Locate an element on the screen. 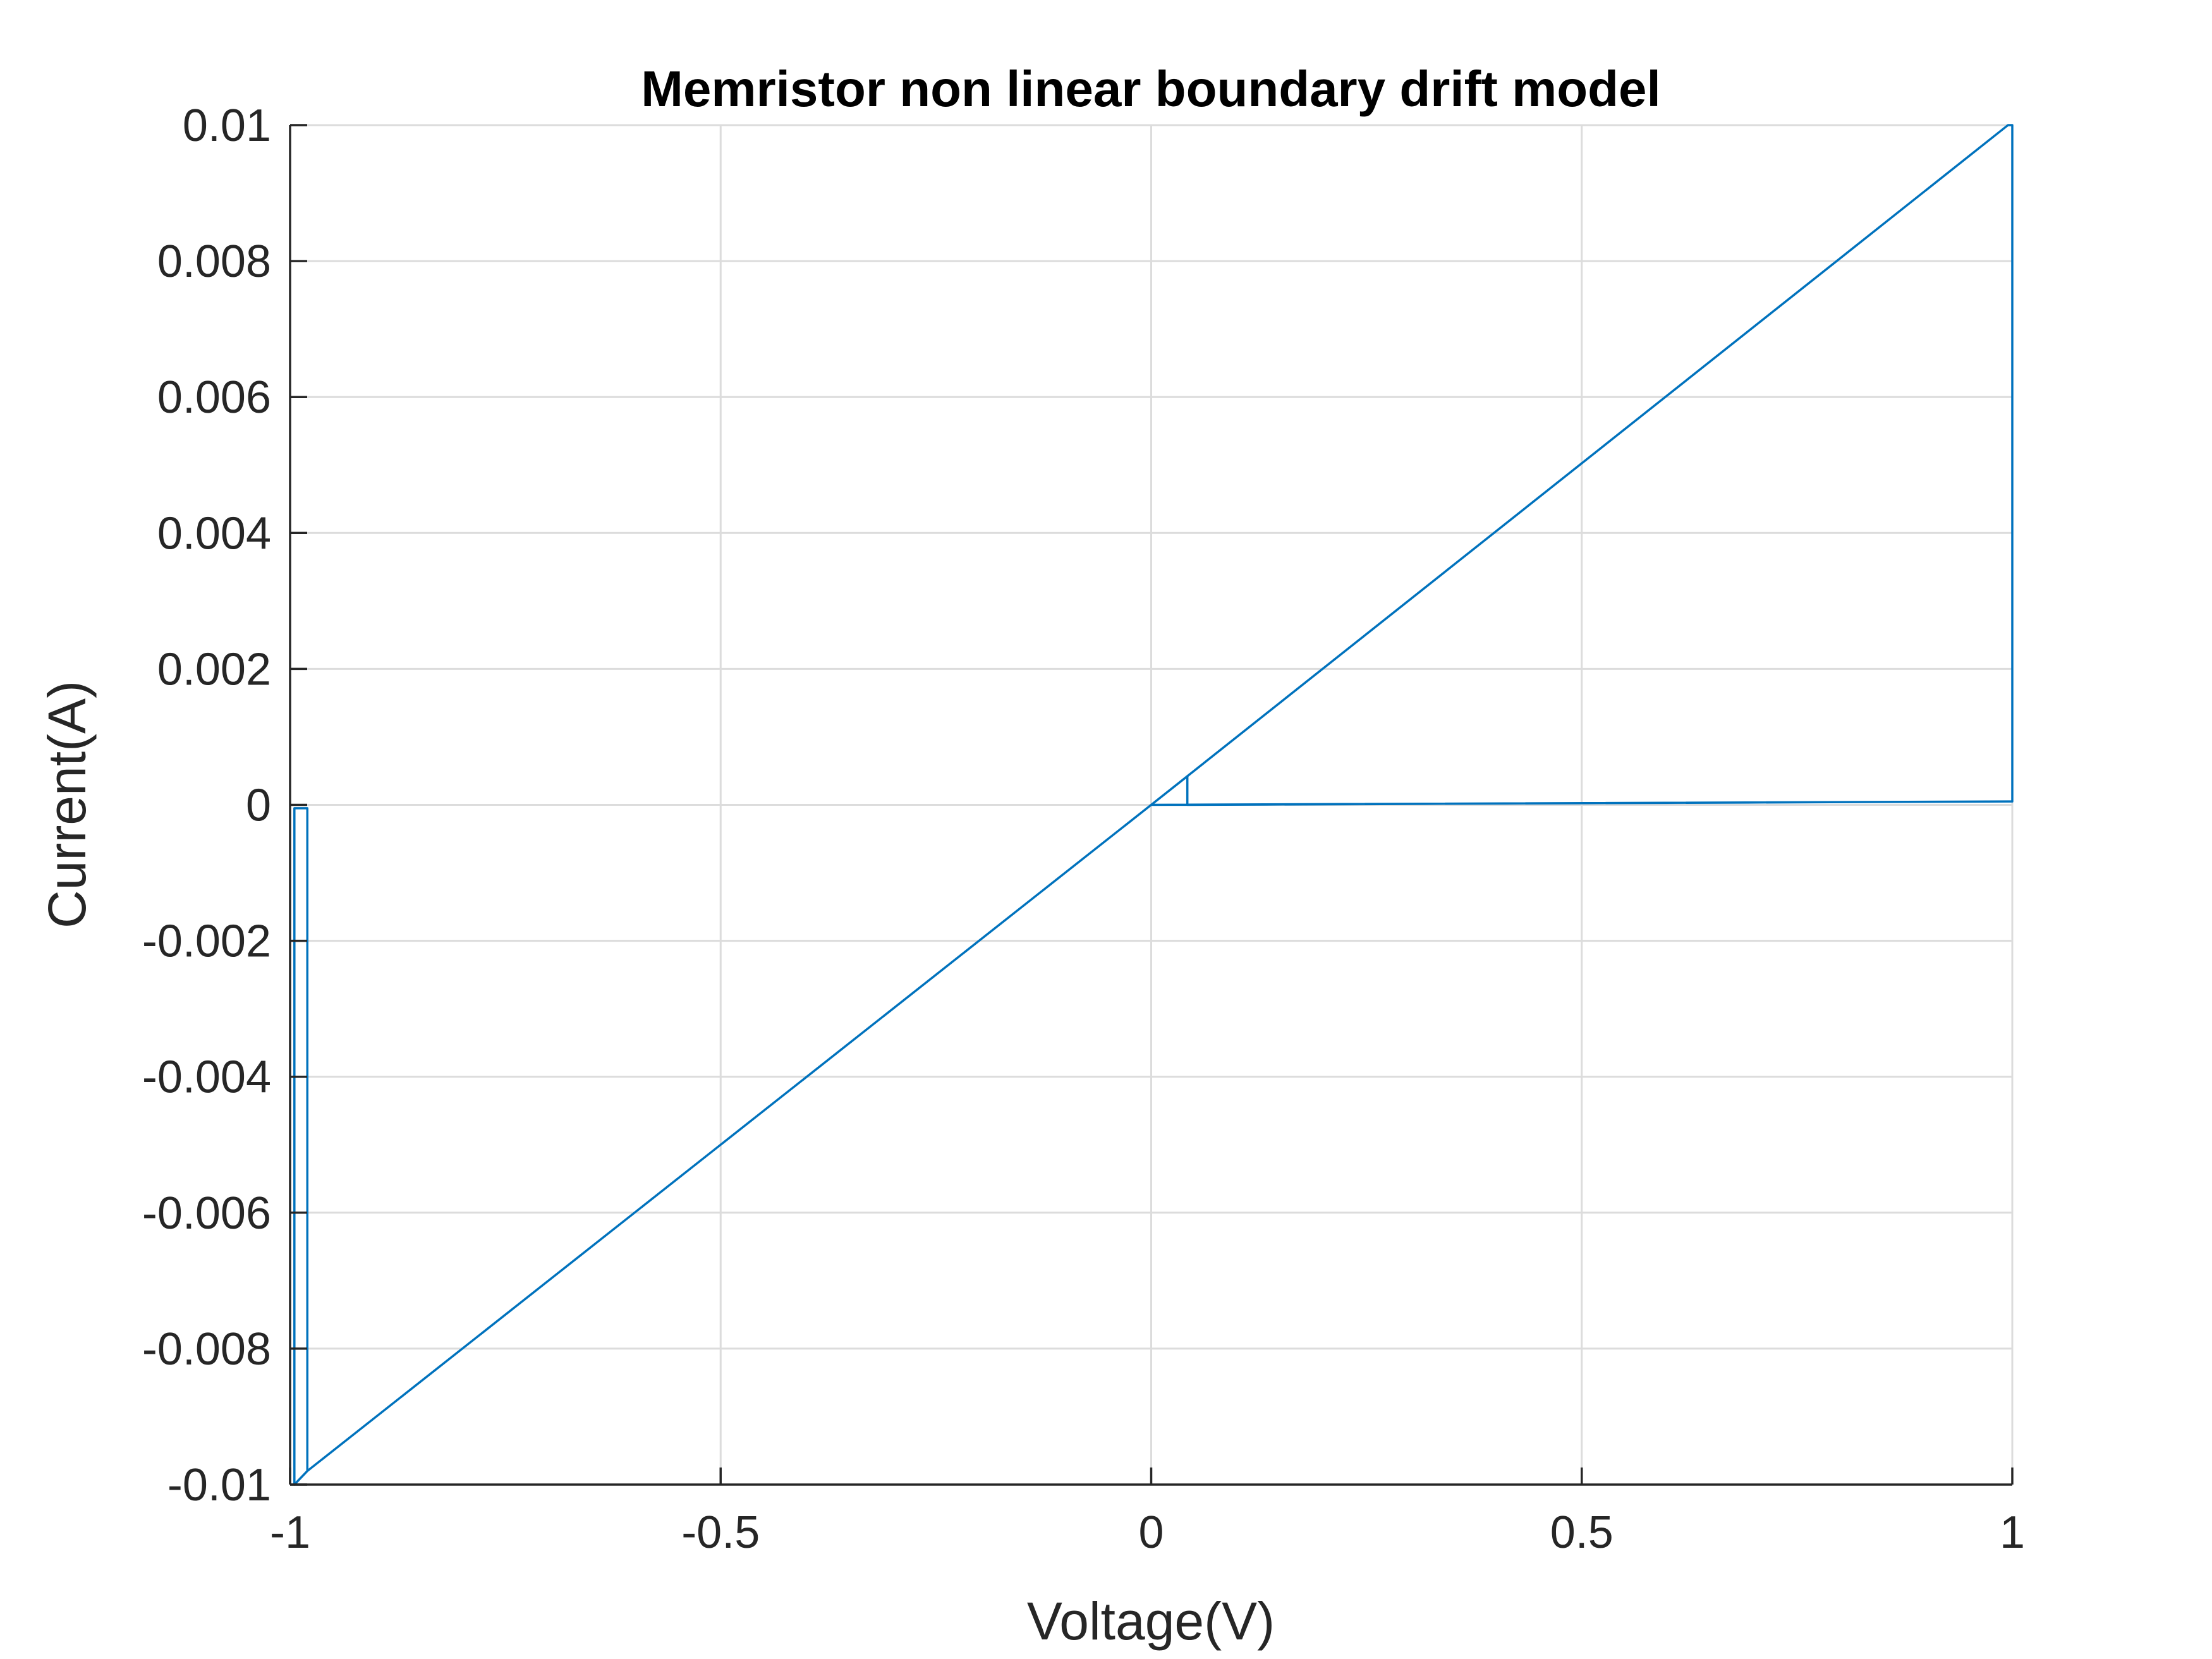  y-tick-label-6: 0.002 is located at coordinates (214, 669).